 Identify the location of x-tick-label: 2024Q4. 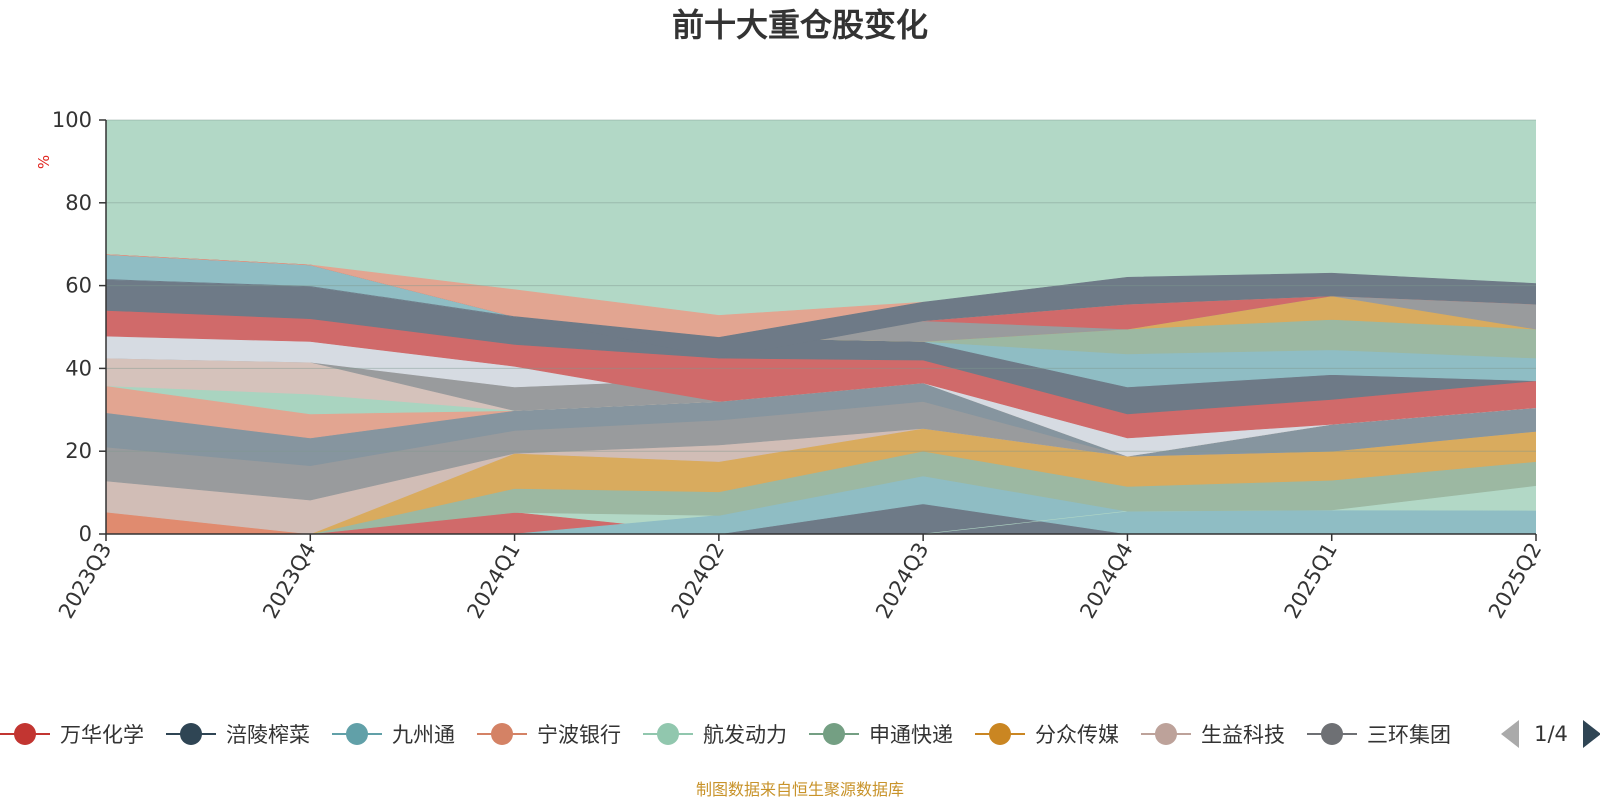
(1106, 581).